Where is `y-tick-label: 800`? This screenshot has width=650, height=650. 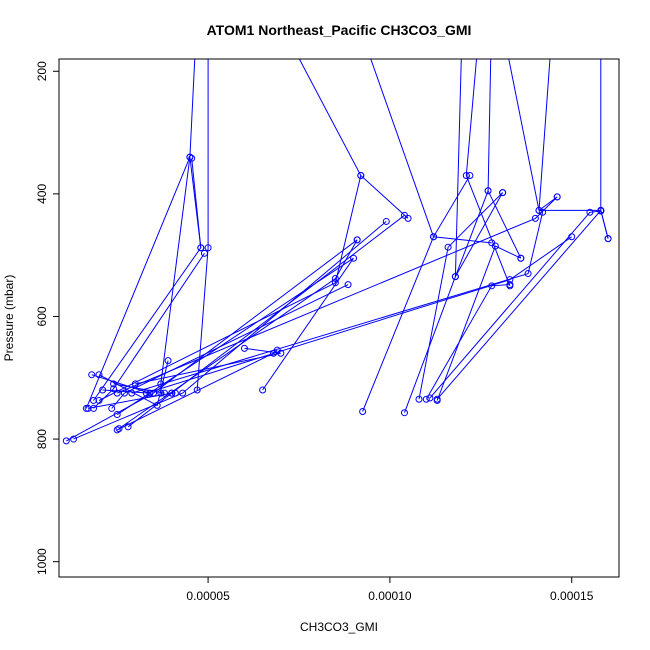
y-tick-label: 800 is located at coordinates (42, 439).